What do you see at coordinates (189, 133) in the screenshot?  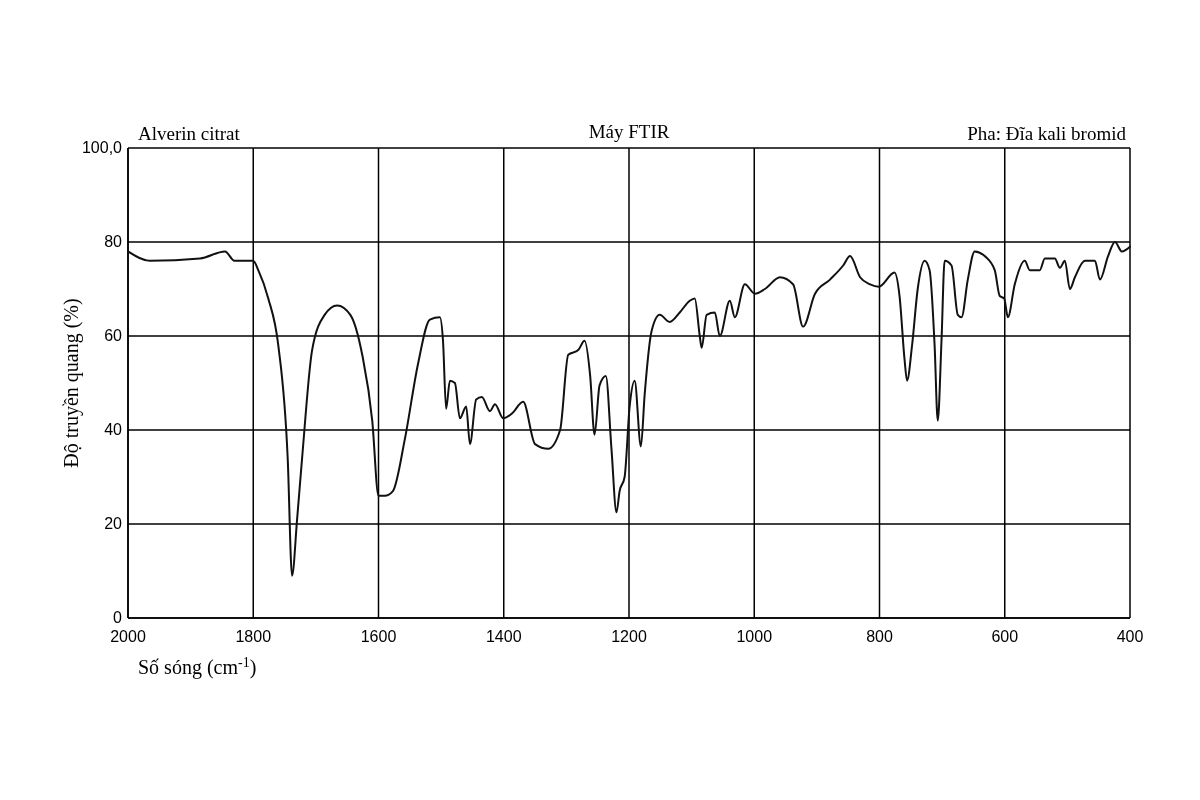 I see `text: Alverin citrat` at bounding box center [189, 133].